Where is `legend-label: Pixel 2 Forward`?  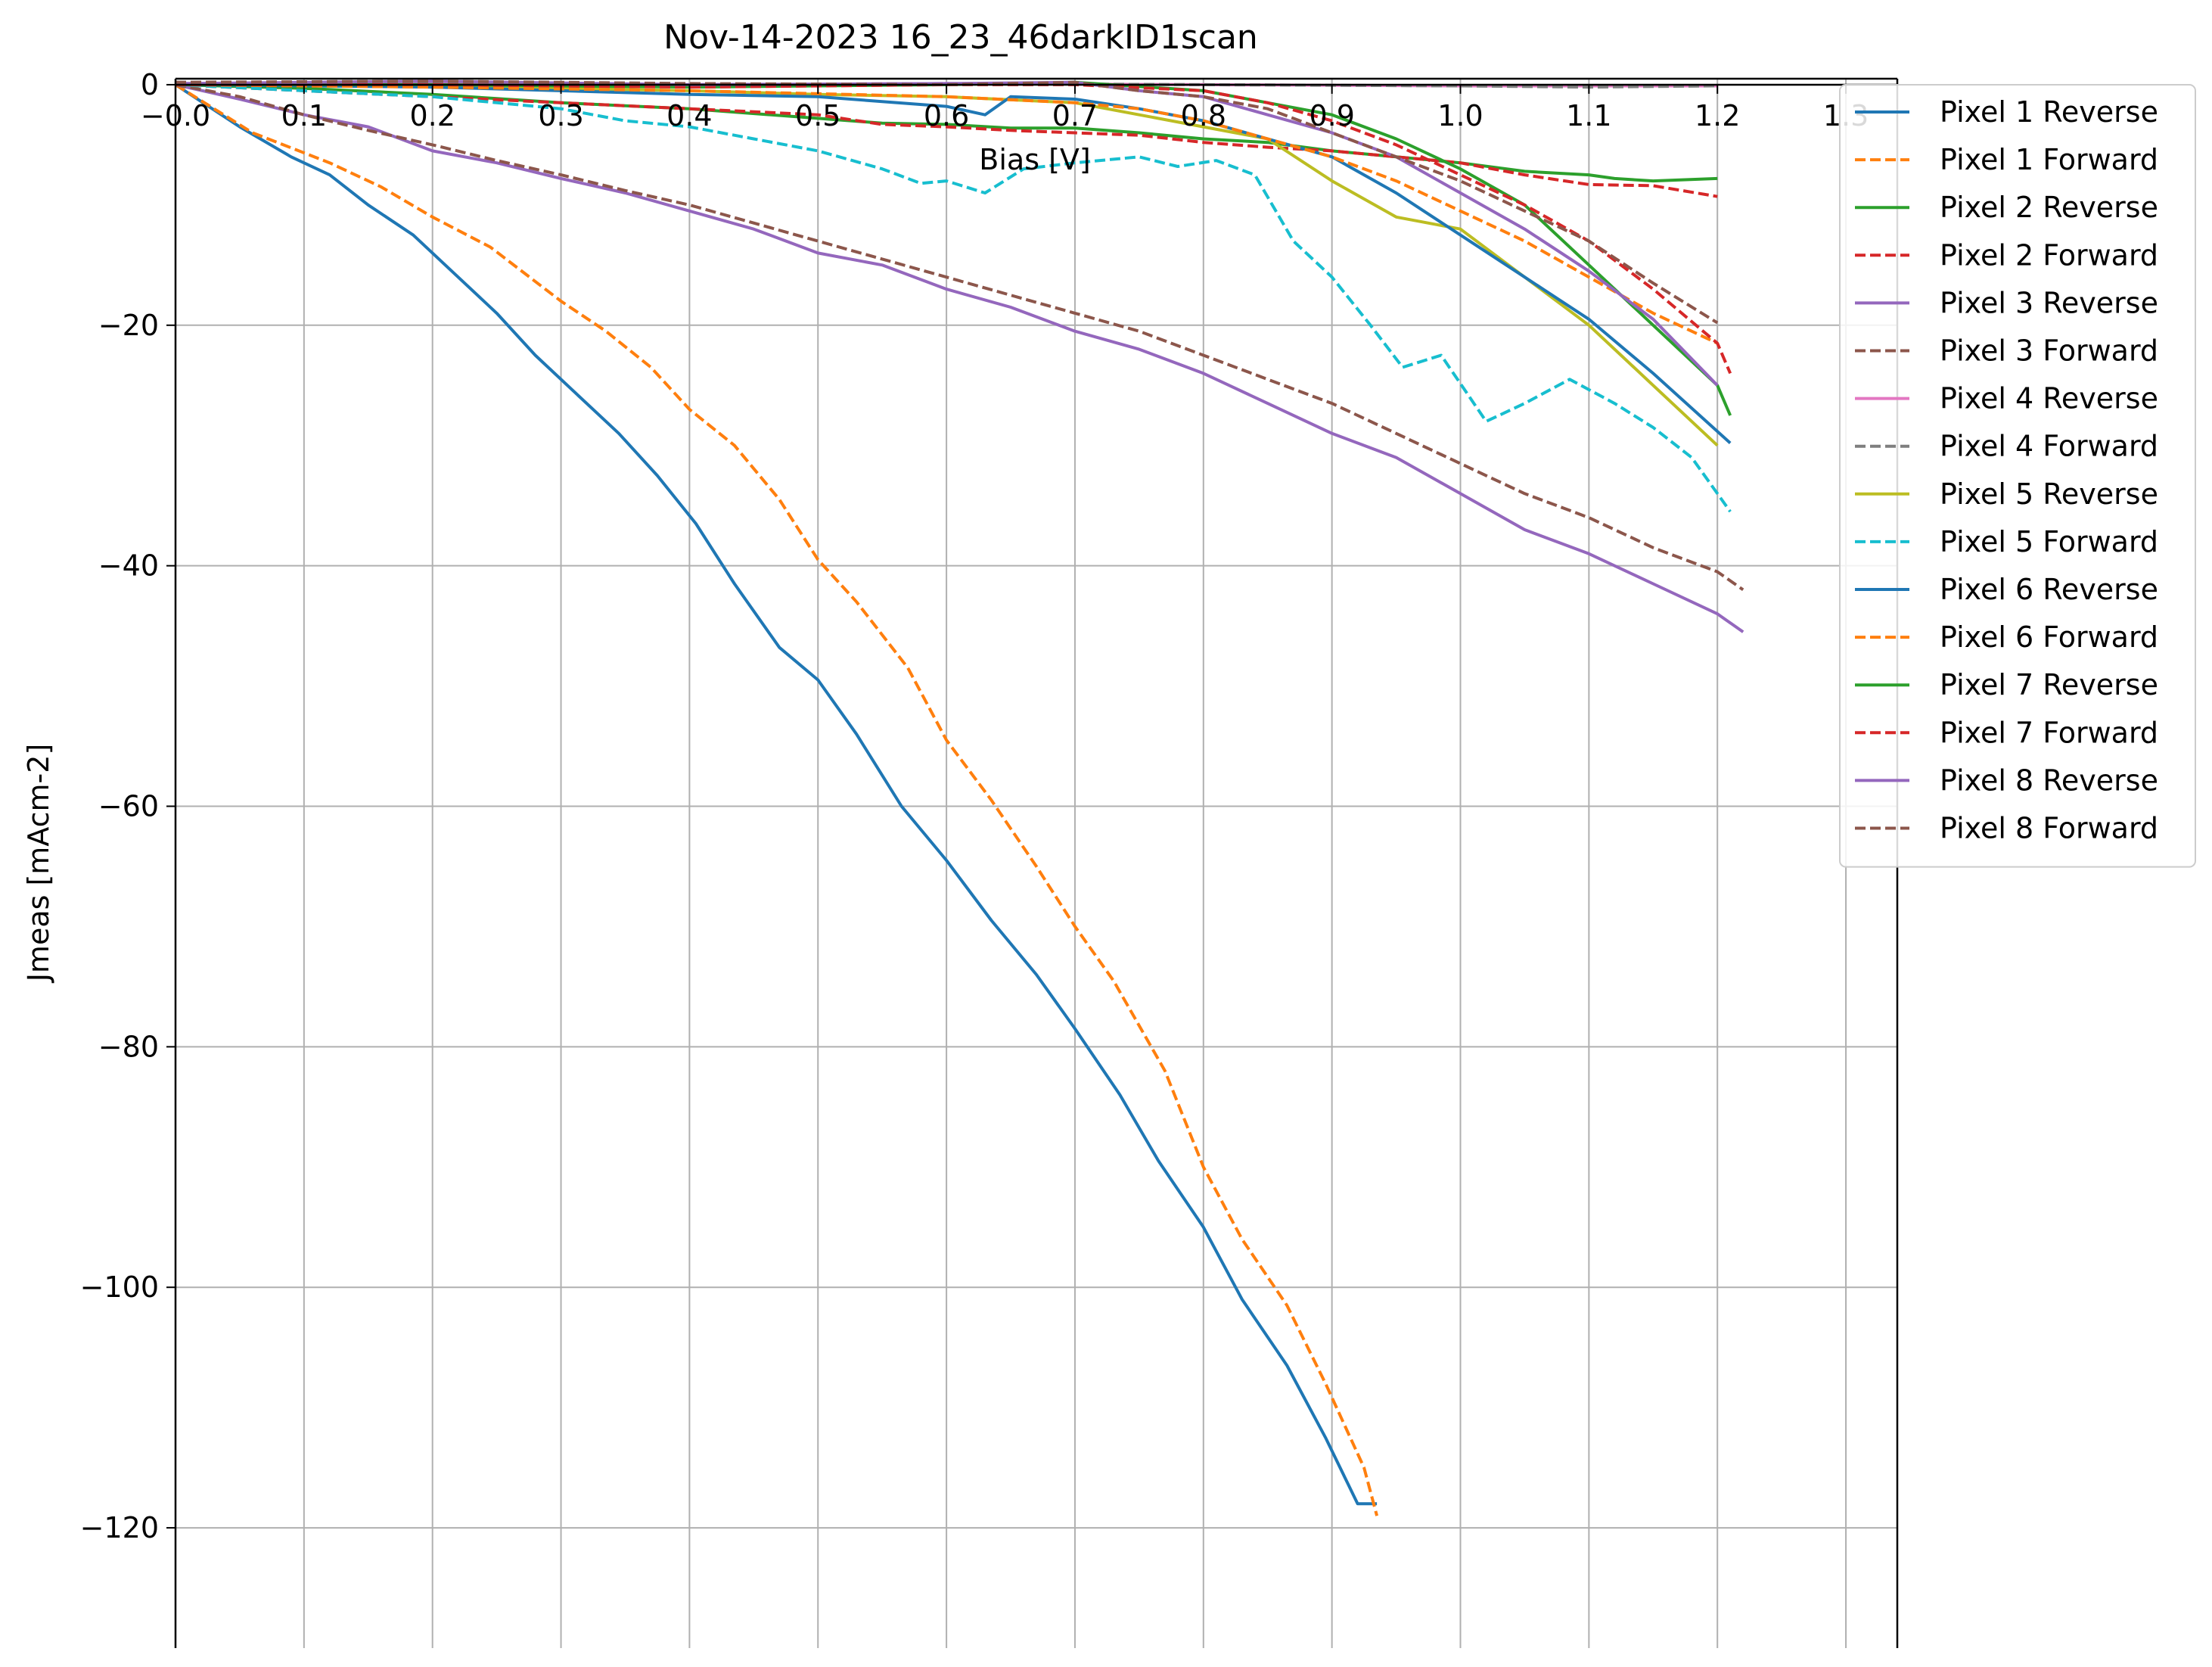
legend-label: Pixel 2 Forward is located at coordinates (2049, 255).